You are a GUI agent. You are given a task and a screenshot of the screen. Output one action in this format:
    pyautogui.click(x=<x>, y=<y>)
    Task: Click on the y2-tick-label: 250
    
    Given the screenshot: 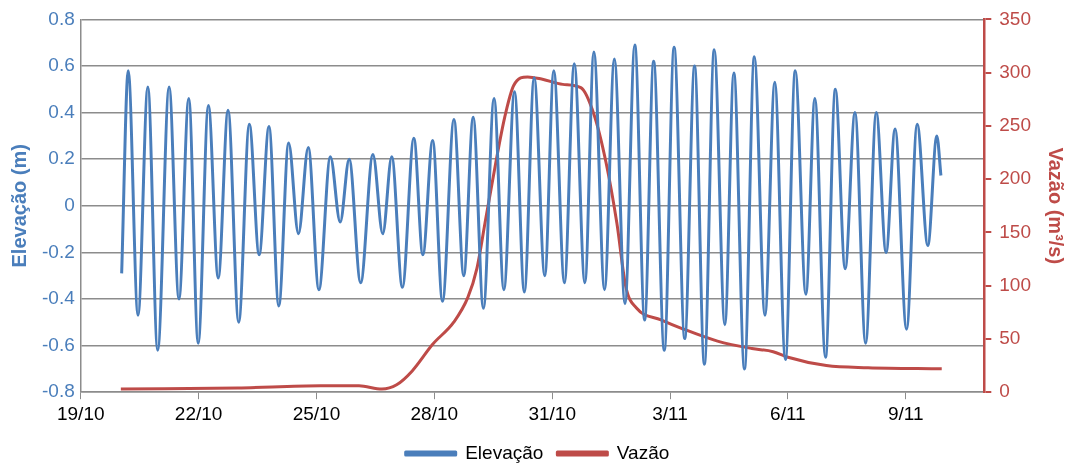 What is the action you would take?
    pyautogui.click(x=1015, y=125)
    